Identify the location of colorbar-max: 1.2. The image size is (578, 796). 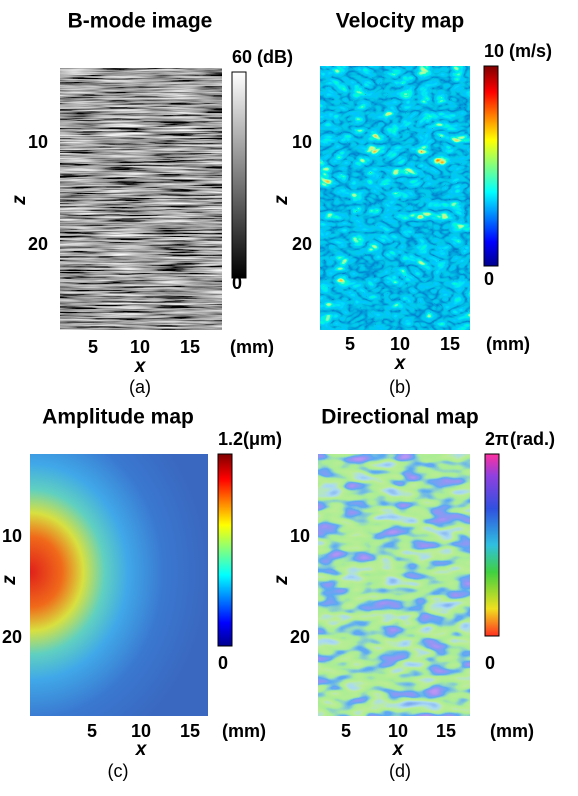
(230, 439).